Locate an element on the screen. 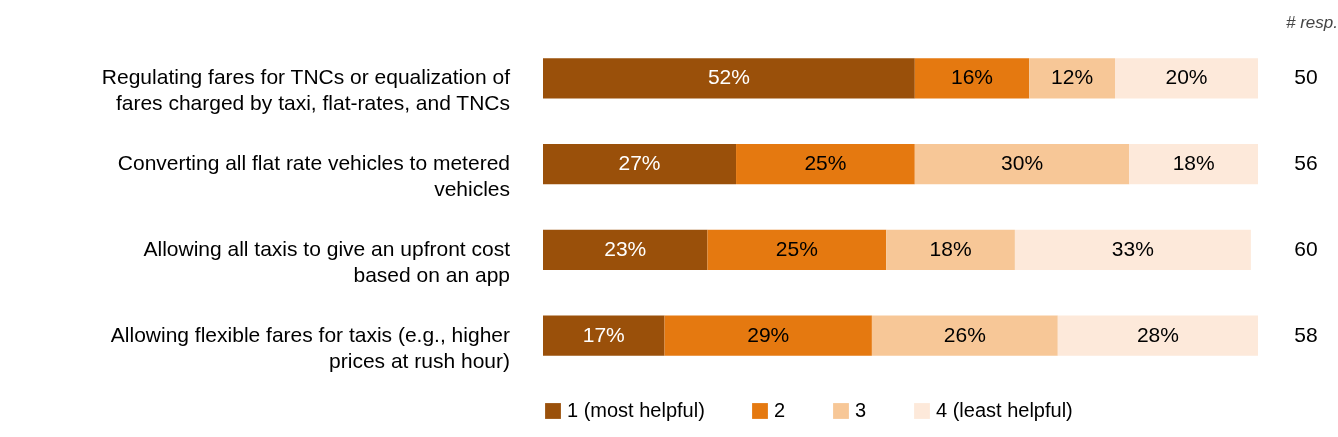 The height and width of the screenshot is (437, 1338). text: # resp. is located at coordinates (1312, 22).